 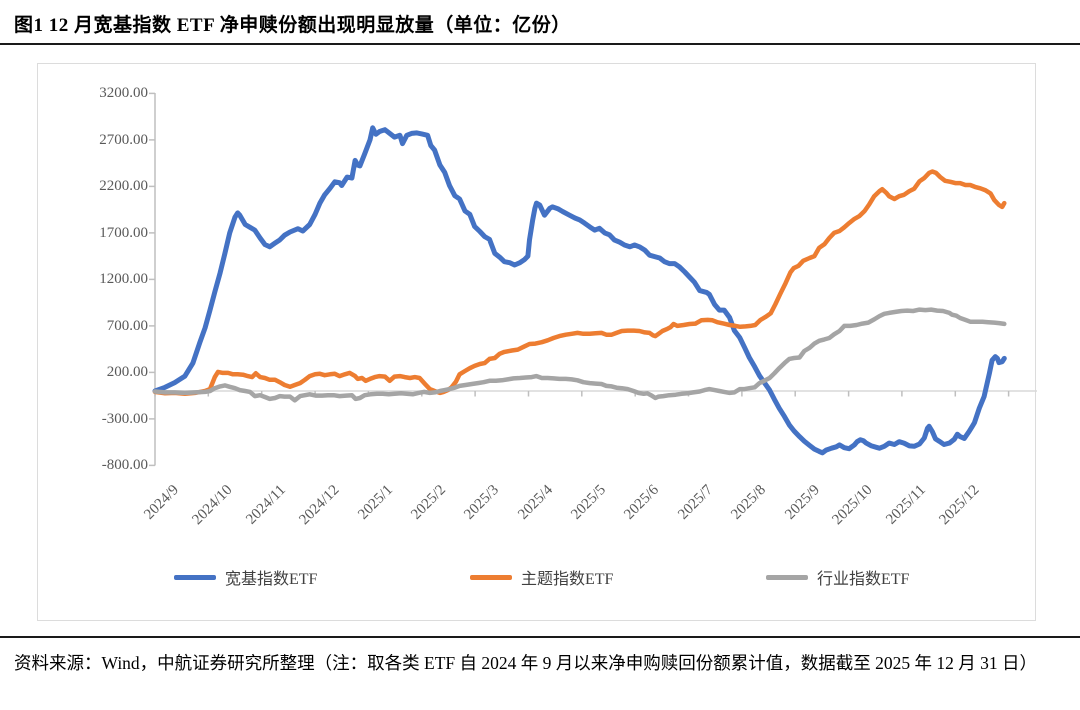 I want to click on y-axis-label: 1200.00, so click(x=123, y=279).